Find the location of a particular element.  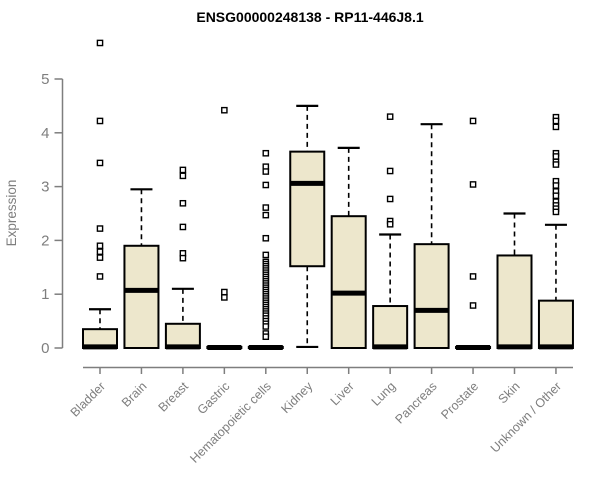

x-category-label: Brain is located at coordinates (134, 394).